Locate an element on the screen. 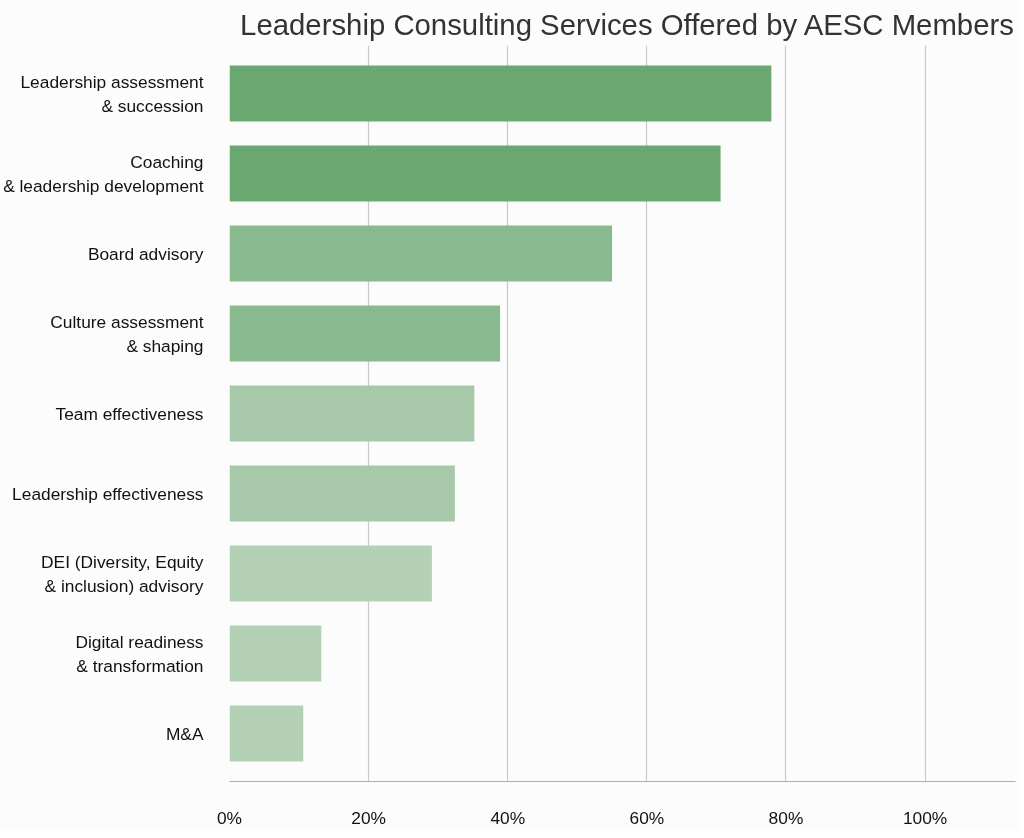 This screenshot has height=838, width=1024. y-tick-label: M&A is located at coordinates (184, 733).